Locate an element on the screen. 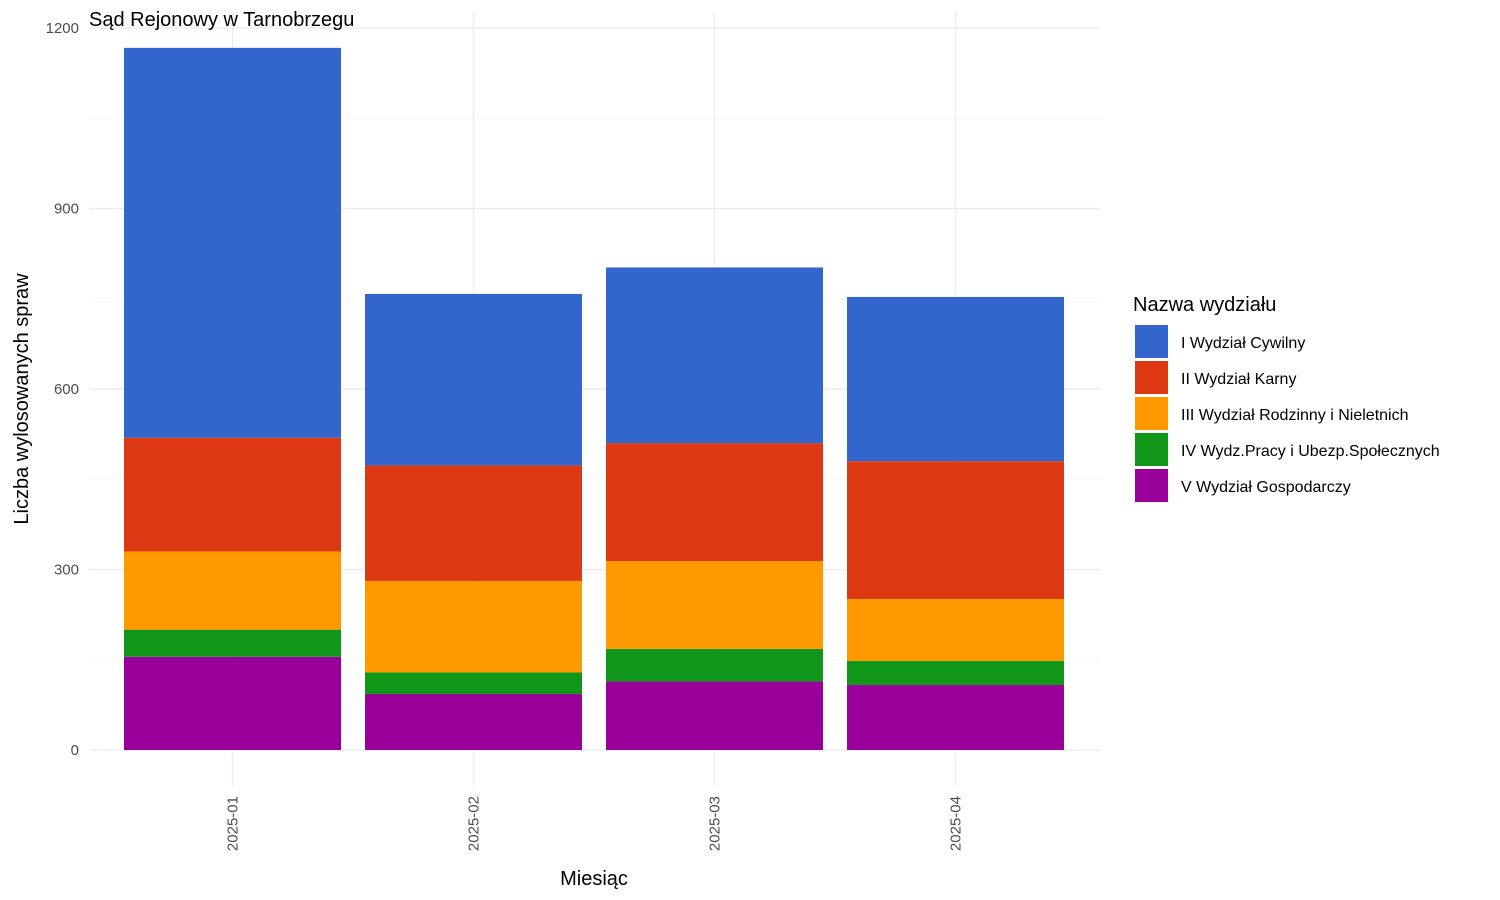 Image resolution: width=1500 pixels, height=900 pixels. x-tick-label: 2025-03 is located at coordinates (715, 823).